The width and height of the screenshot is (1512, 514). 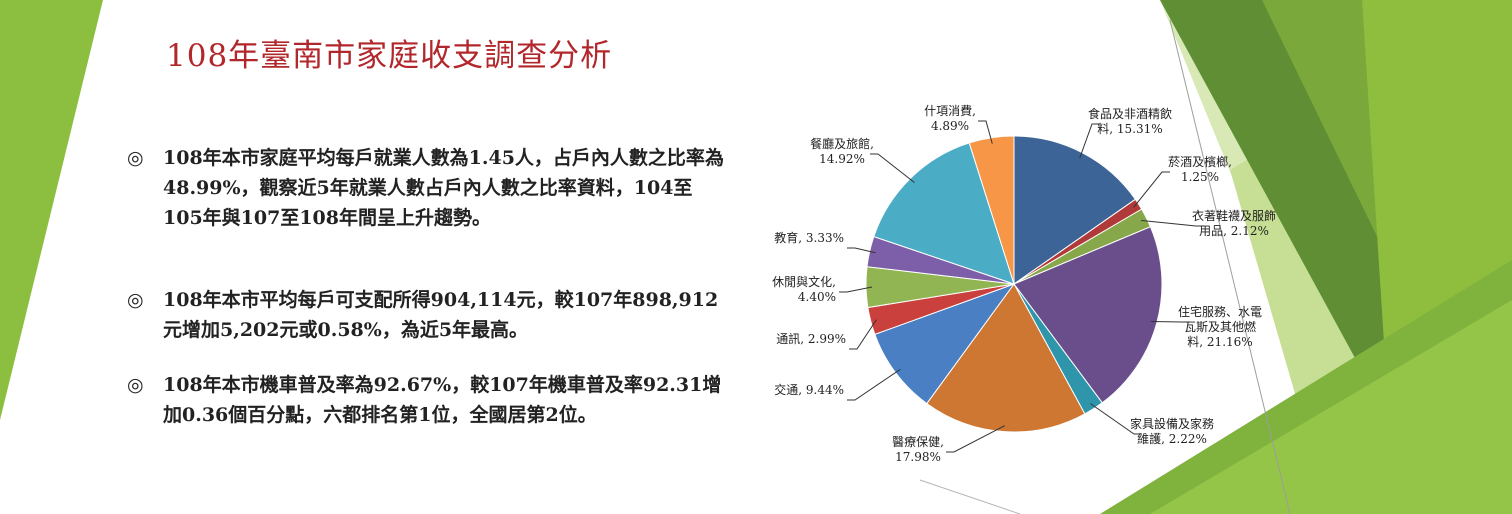 What do you see at coordinates (842, 151) in the screenshot?
I see `slice-label: 餐廳及旅館, 14.92%` at bounding box center [842, 151].